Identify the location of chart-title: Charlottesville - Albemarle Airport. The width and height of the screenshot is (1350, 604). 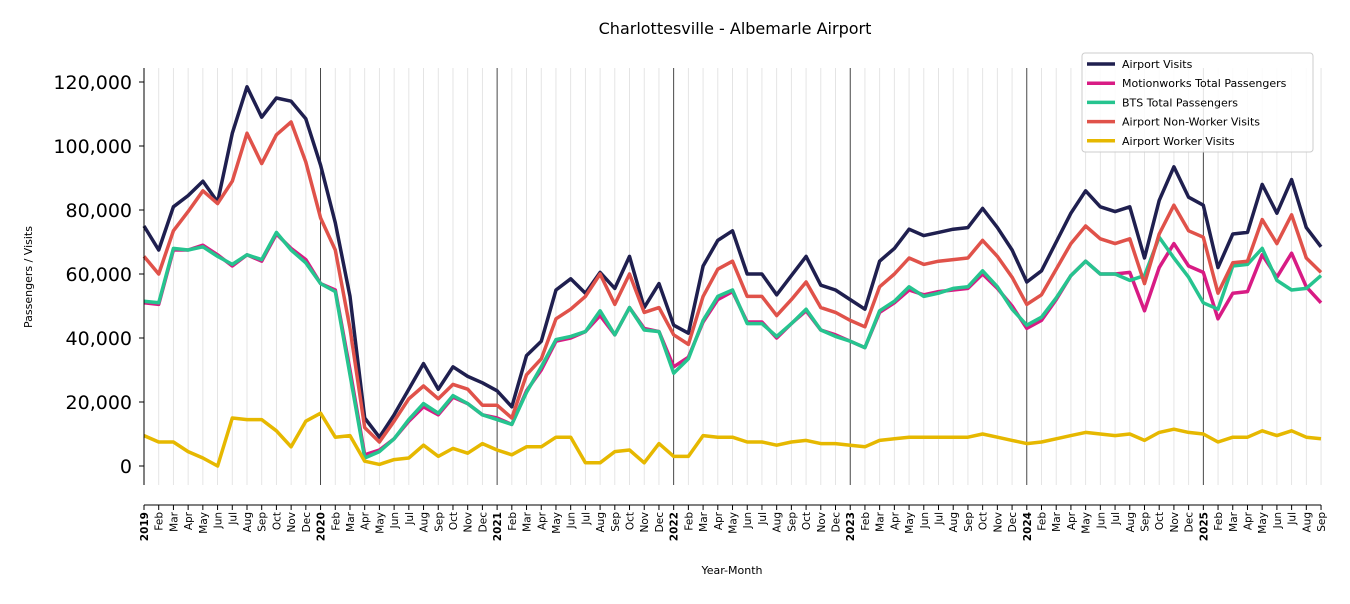
(735, 28).